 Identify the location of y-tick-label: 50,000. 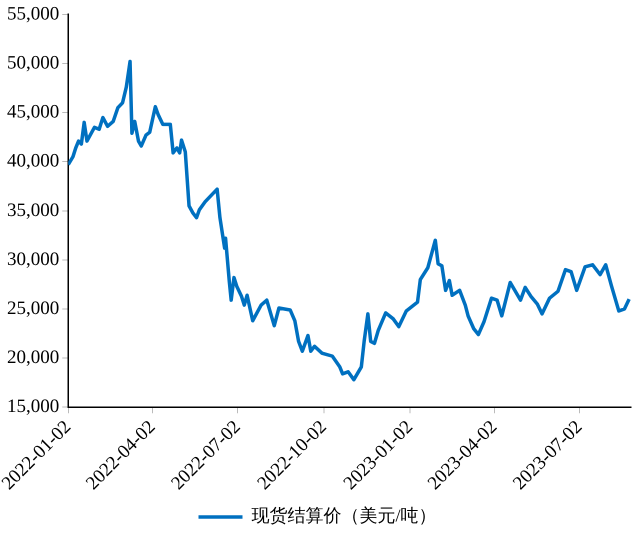
(33, 63).